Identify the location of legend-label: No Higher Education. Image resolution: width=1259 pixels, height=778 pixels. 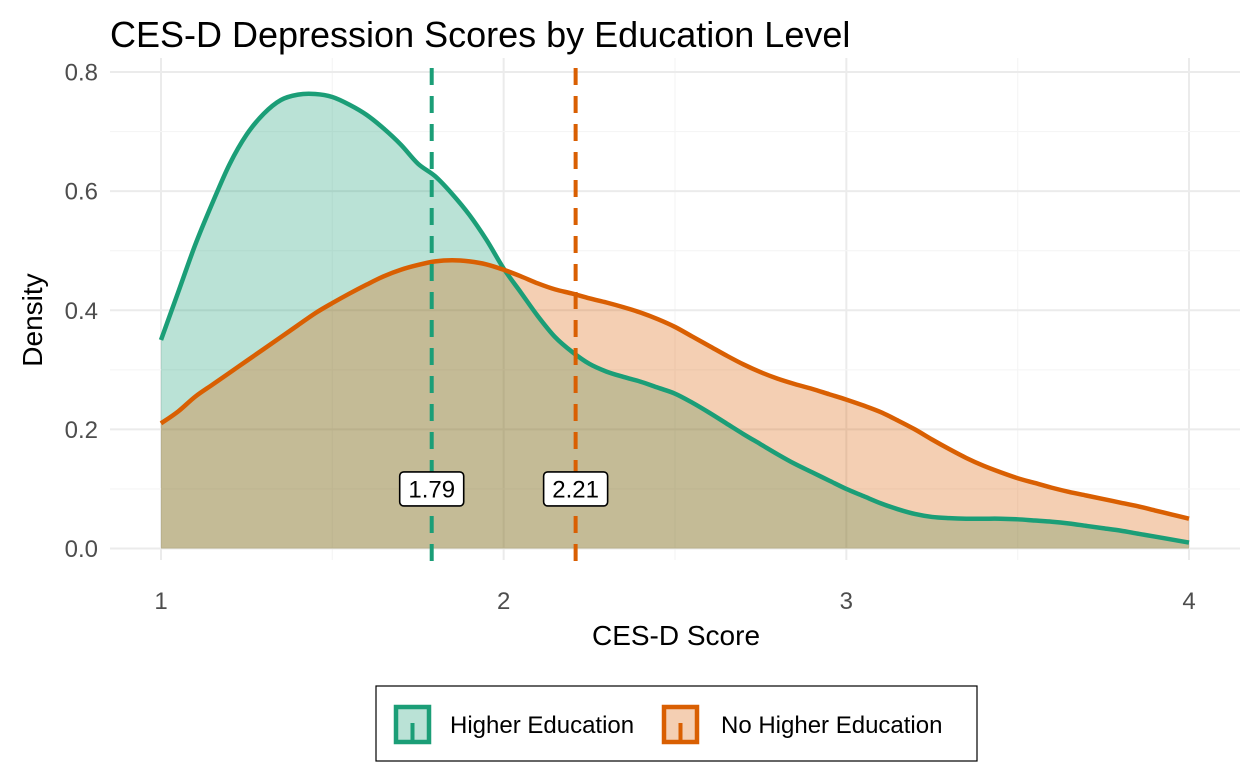
(831, 725).